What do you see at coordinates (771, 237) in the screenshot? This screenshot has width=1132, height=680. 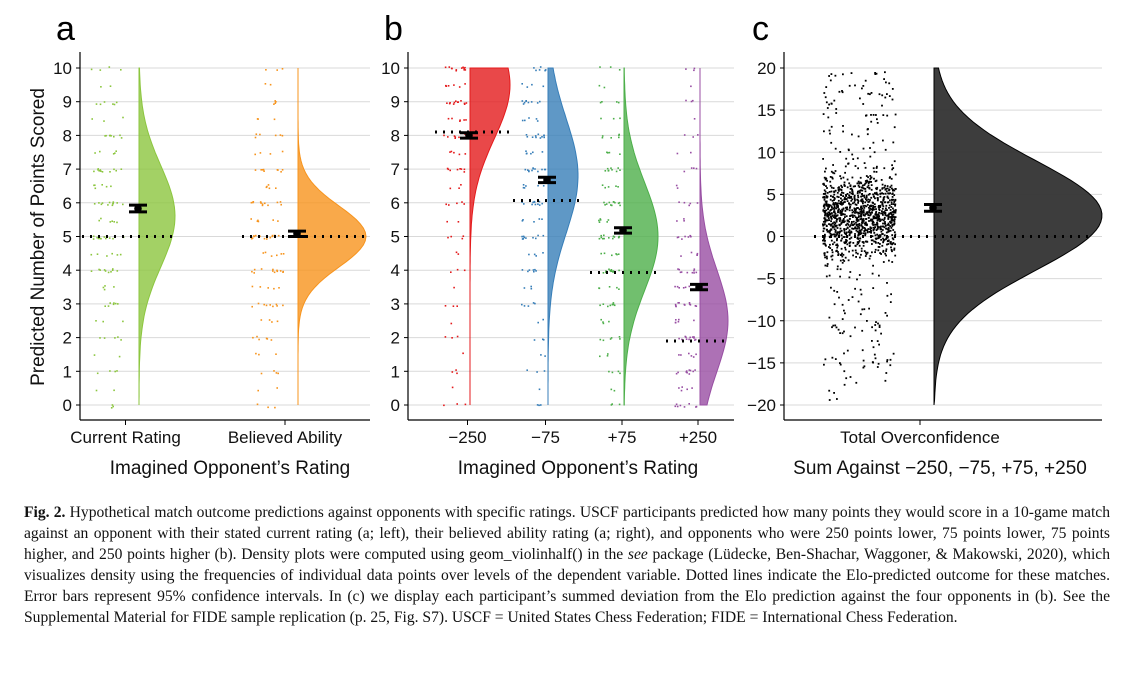 I see `y-tick-label: 0` at bounding box center [771, 237].